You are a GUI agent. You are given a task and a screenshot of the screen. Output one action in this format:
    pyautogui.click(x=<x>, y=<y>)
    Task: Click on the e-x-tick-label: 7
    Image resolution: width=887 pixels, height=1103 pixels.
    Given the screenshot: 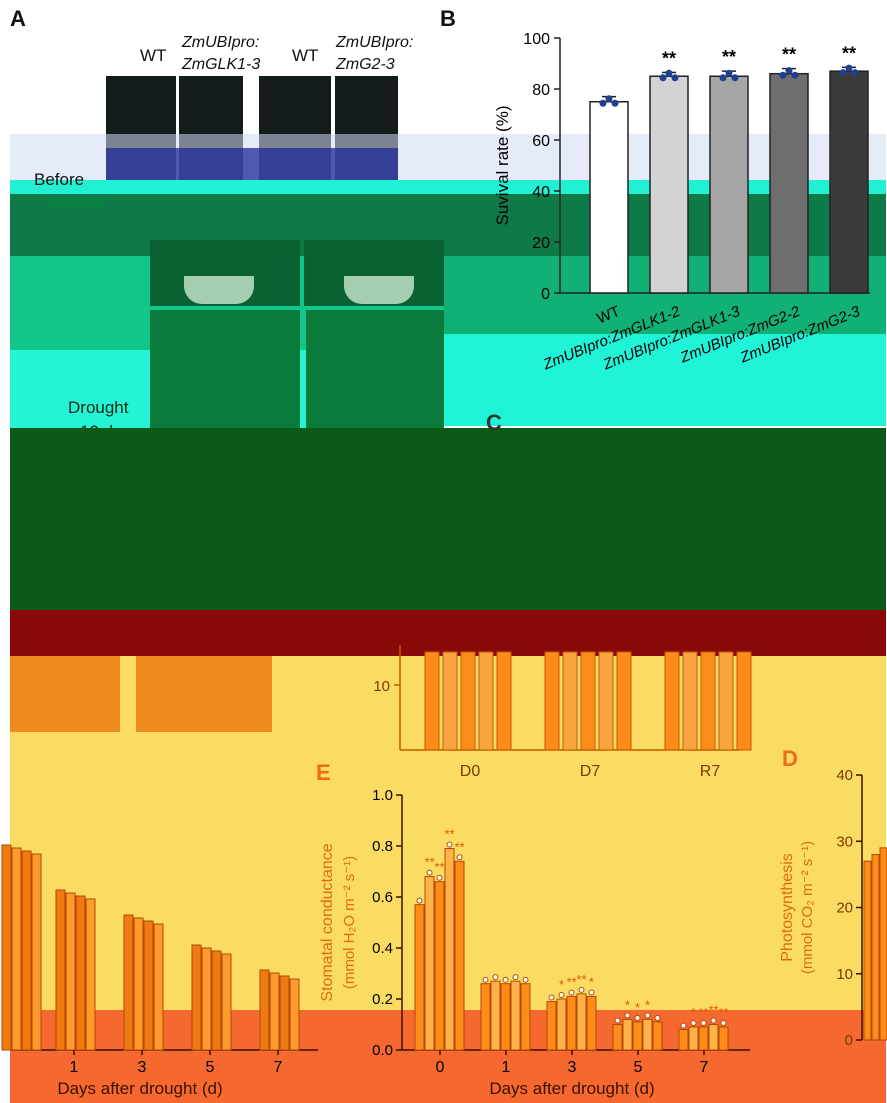 What is the action you would take?
    pyautogui.click(x=704, y=1067)
    